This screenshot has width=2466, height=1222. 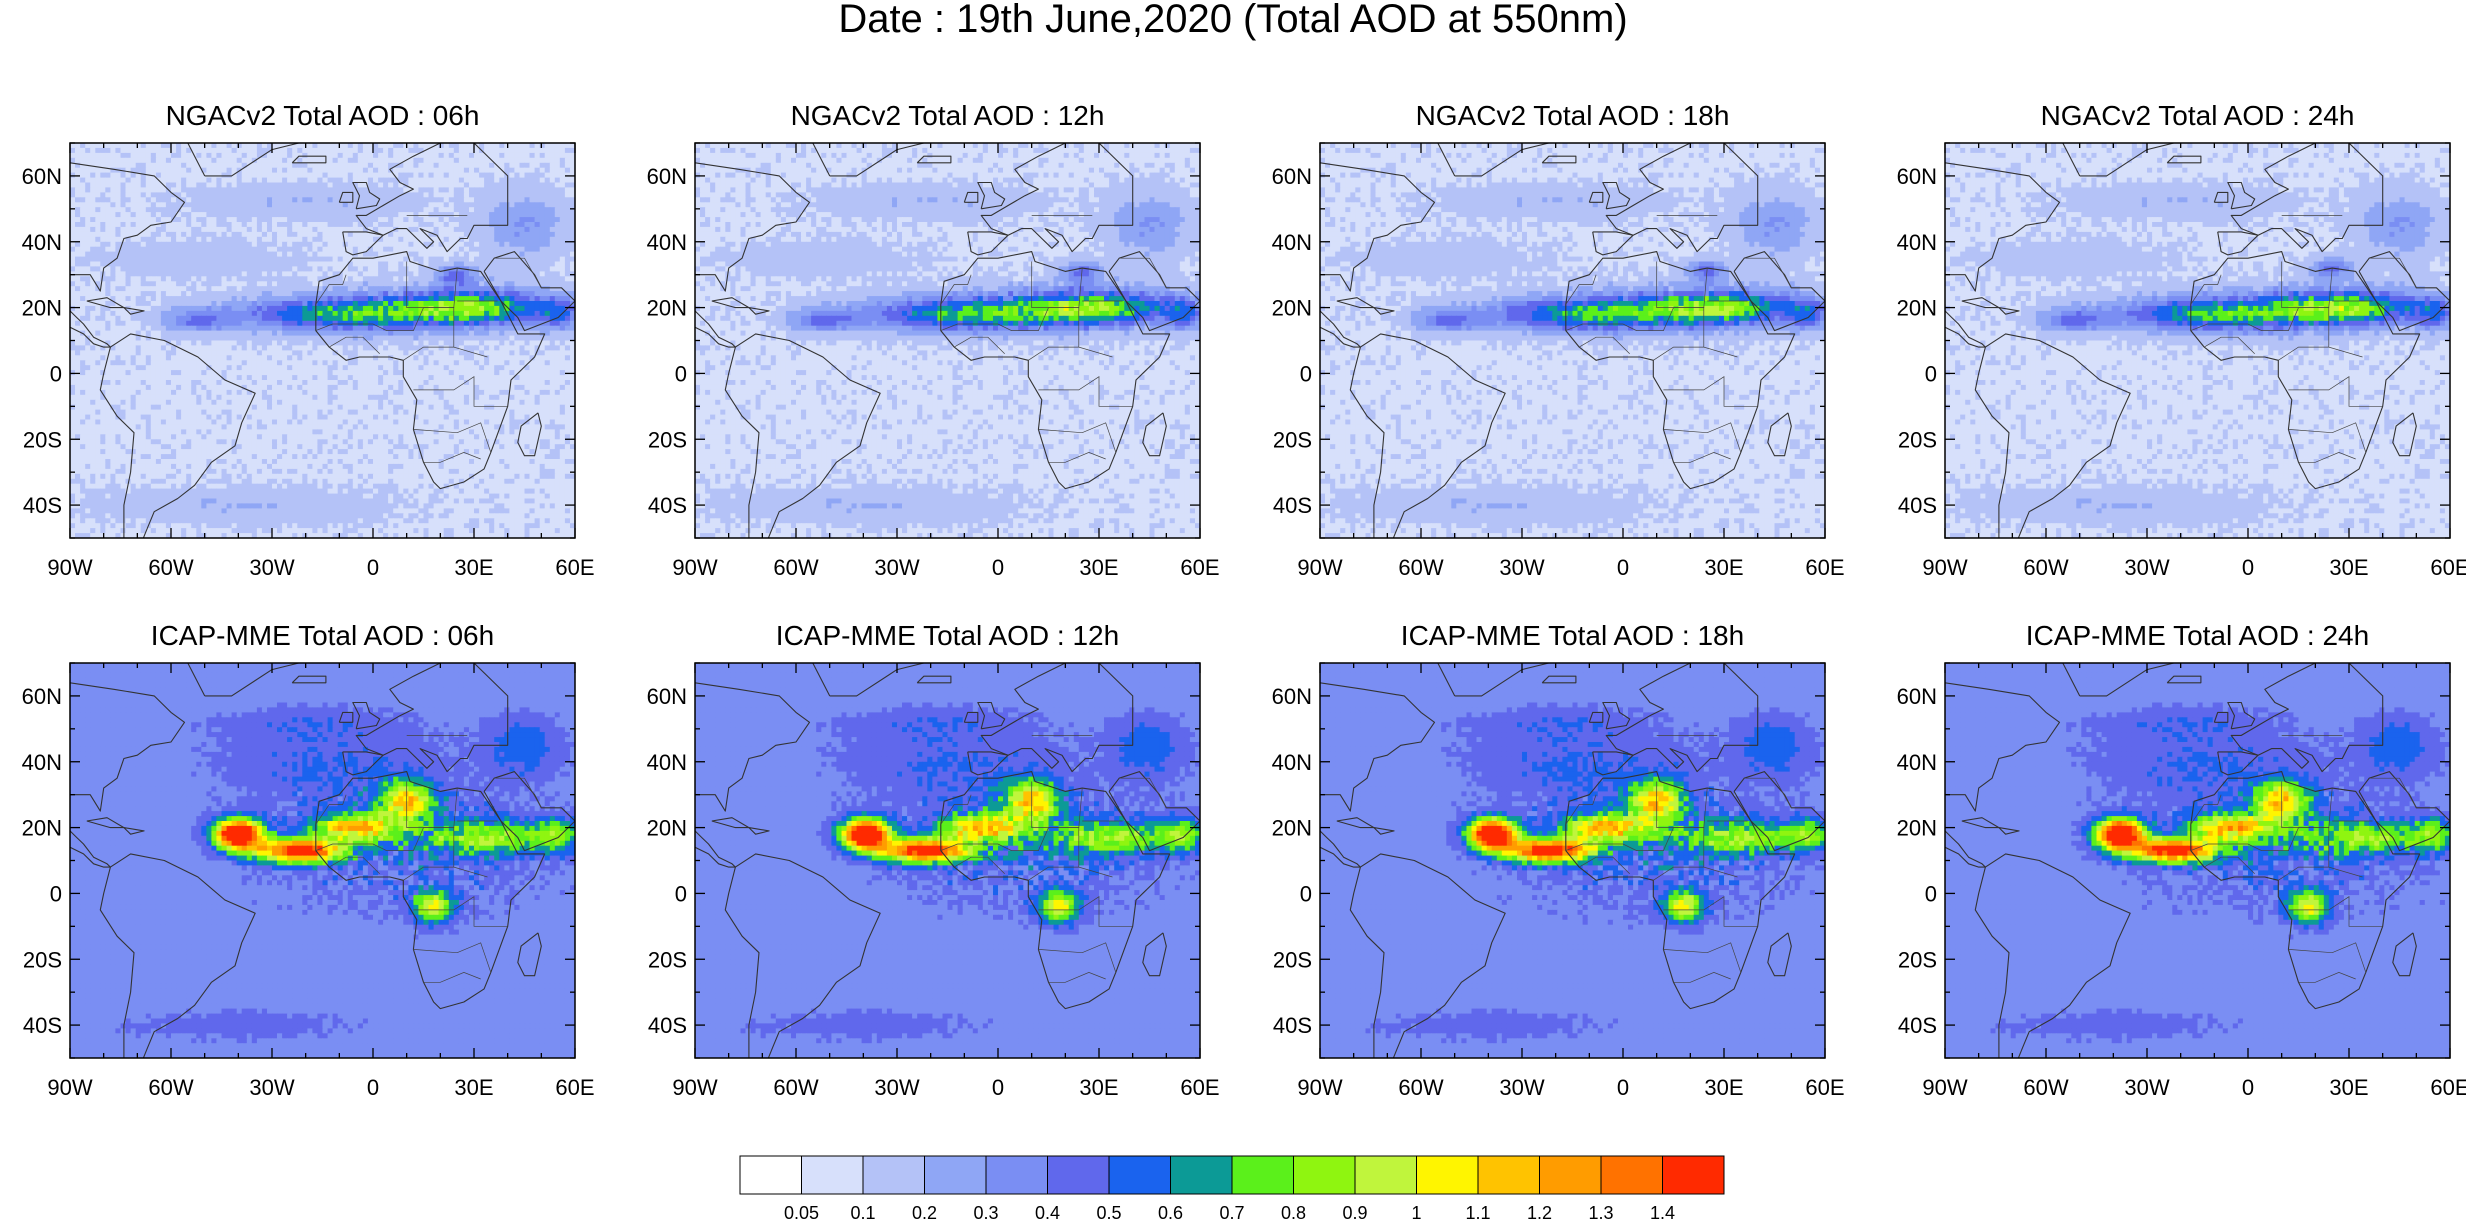 What do you see at coordinates (1416, 1212) in the screenshot?
I see `colorbar-label: 1` at bounding box center [1416, 1212].